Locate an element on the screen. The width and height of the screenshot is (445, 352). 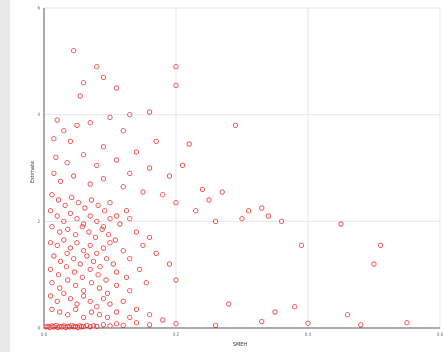
x-axis-label: SMEH is located at coordinates (240, 345).